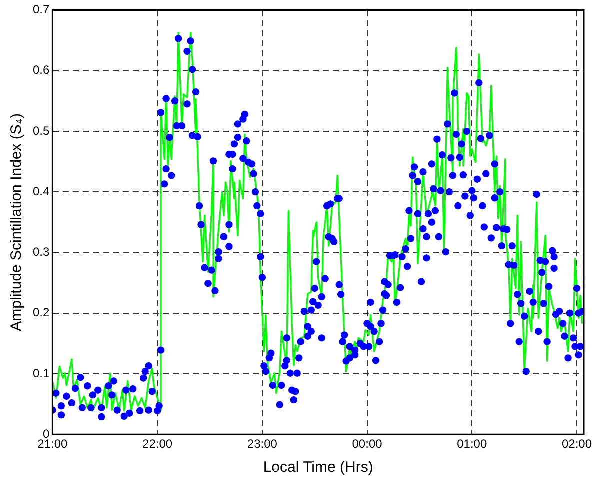  I want to click on y-tick-label: 0.4, so click(41, 191).